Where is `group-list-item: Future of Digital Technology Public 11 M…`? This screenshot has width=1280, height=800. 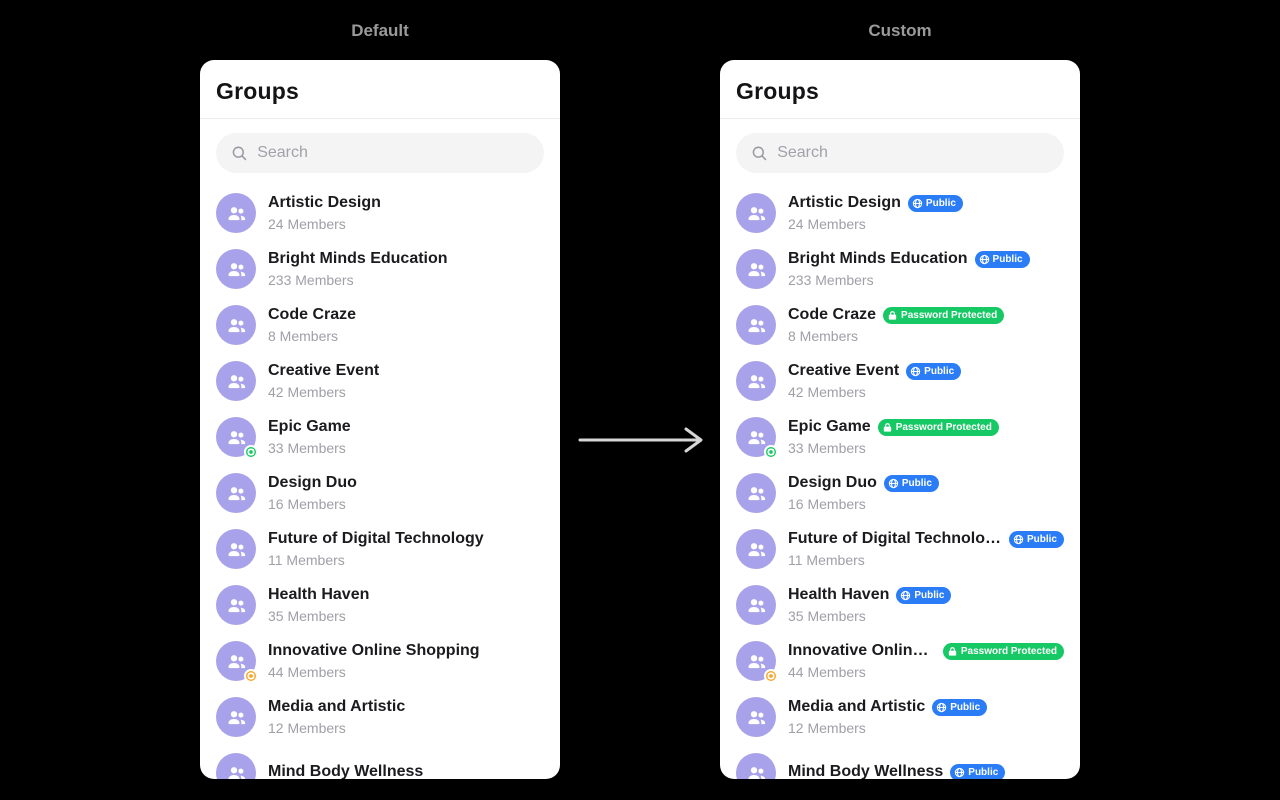
group-list-item: Future of Digital Technology Public 11 M… is located at coordinates (900, 549).